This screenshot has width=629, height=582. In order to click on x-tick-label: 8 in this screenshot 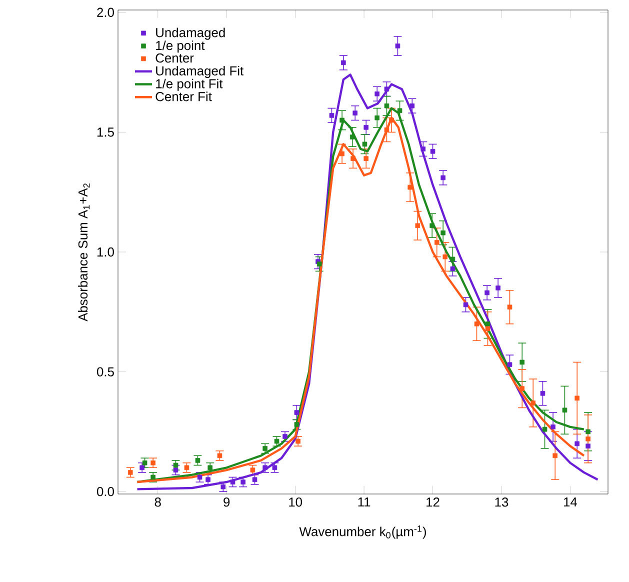, I will do `click(157, 502)`.